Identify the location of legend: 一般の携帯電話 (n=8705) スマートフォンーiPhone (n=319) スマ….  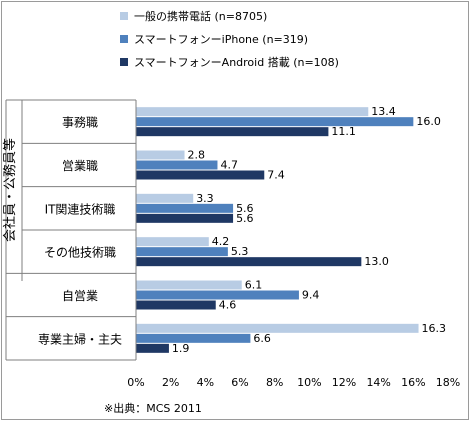
(229, 39).